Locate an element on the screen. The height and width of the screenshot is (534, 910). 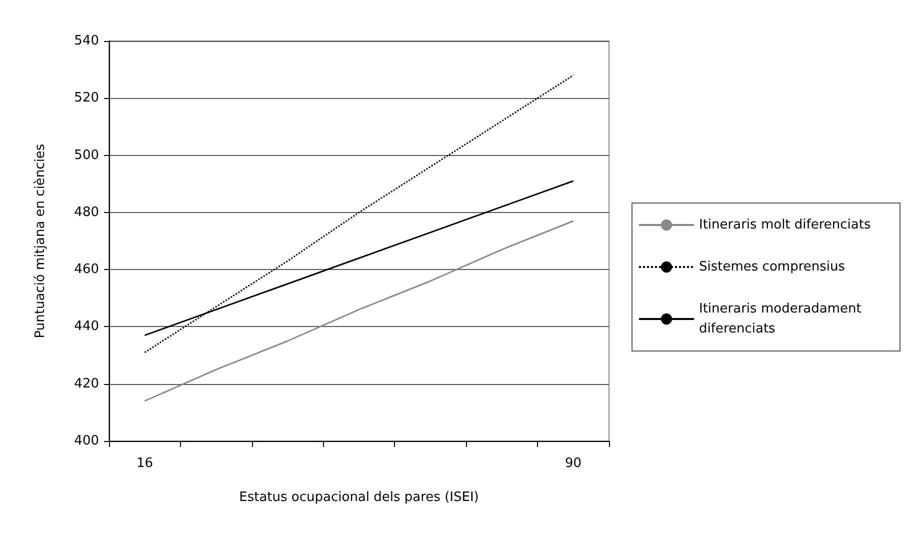
y-tick-label: 440 is located at coordinates (86, 326).